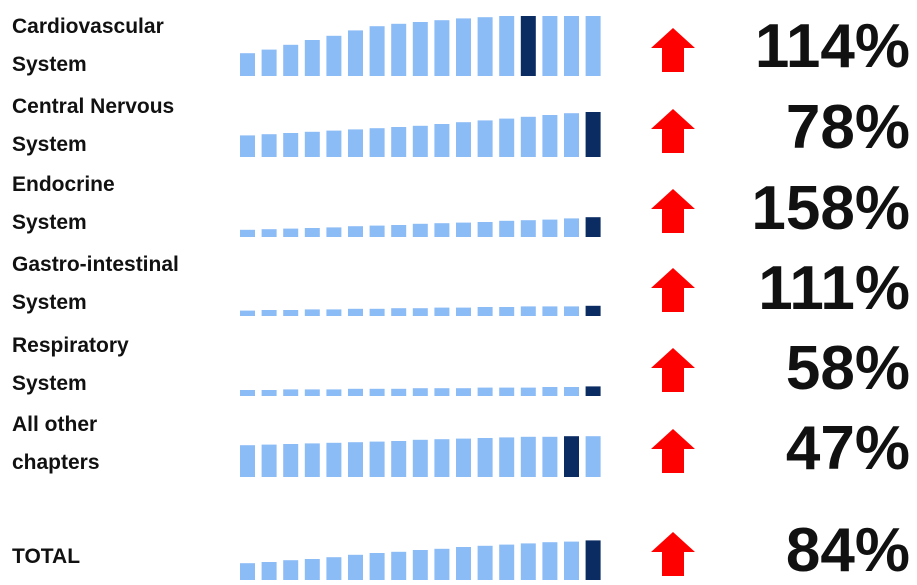 Image resolution: width=917 pixels, height=585 pixels. Describe the element at coordinates (56, 443) in the screenshot. I see `row-label-all-other: All other chapters` at that location.